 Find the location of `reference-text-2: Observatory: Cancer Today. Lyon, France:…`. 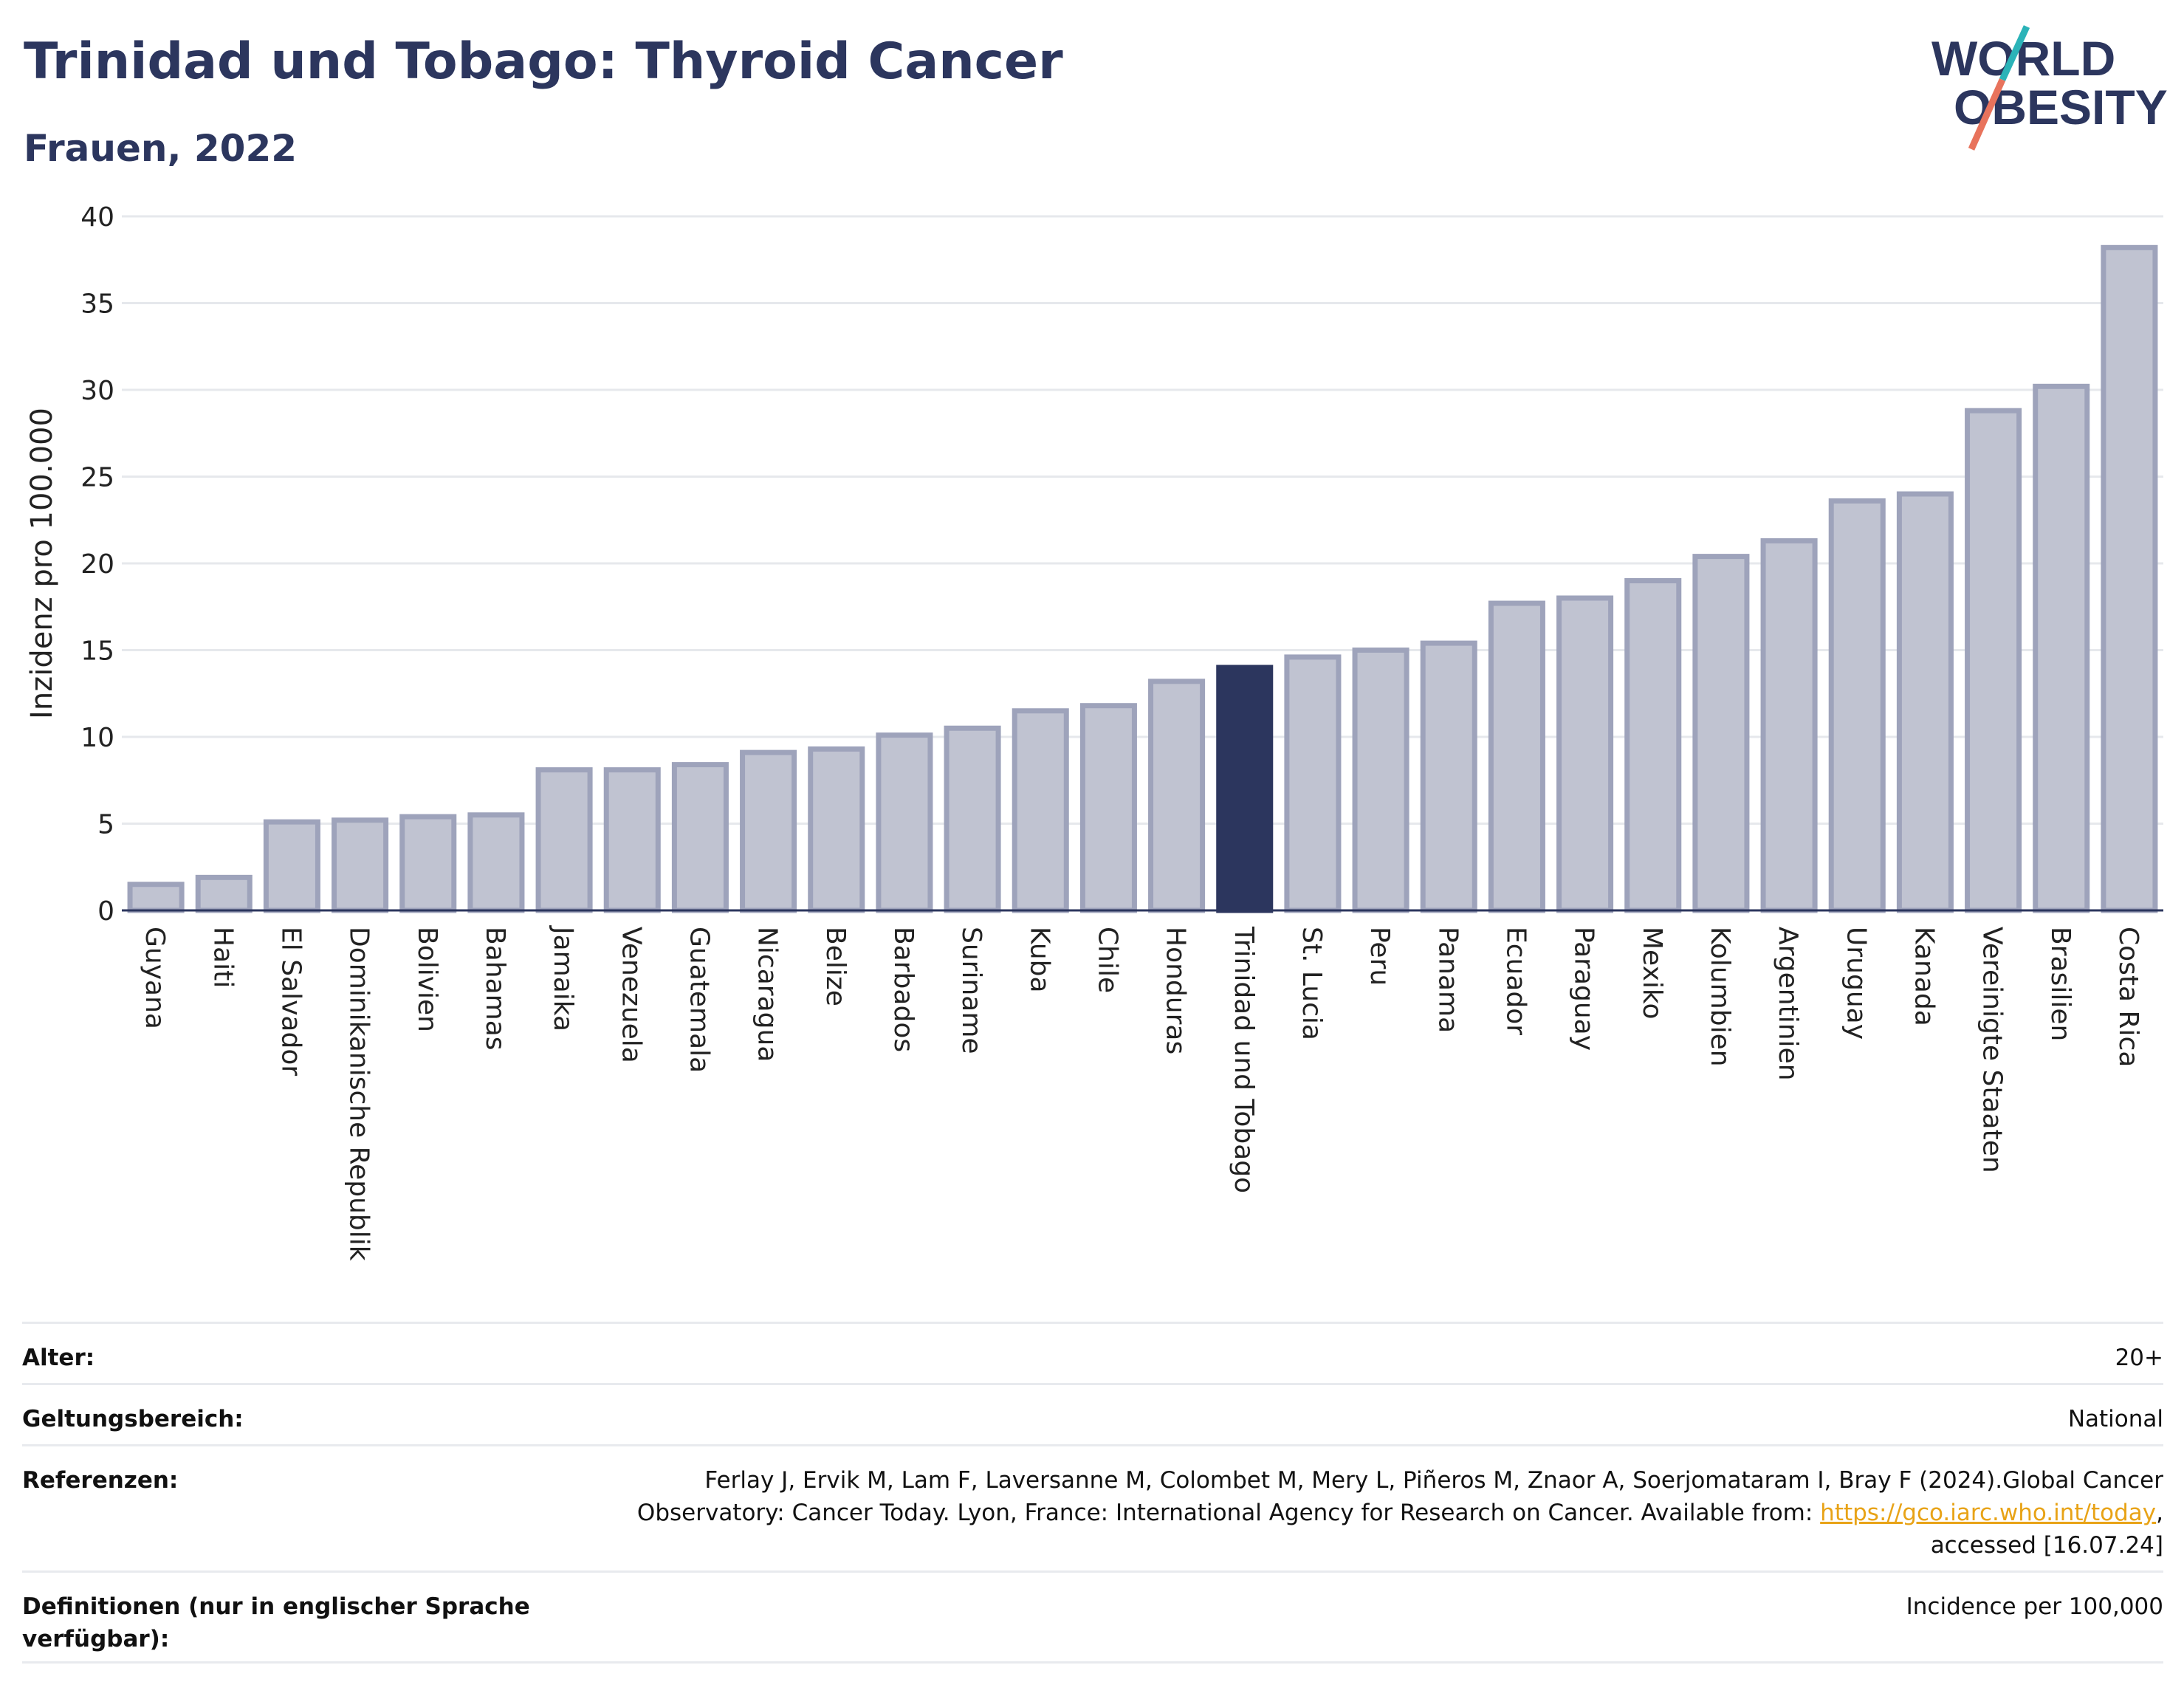

reference-text-2: Observatory: Cancer Today. Lyon, France:… is located at coordinates (1228, 1513).